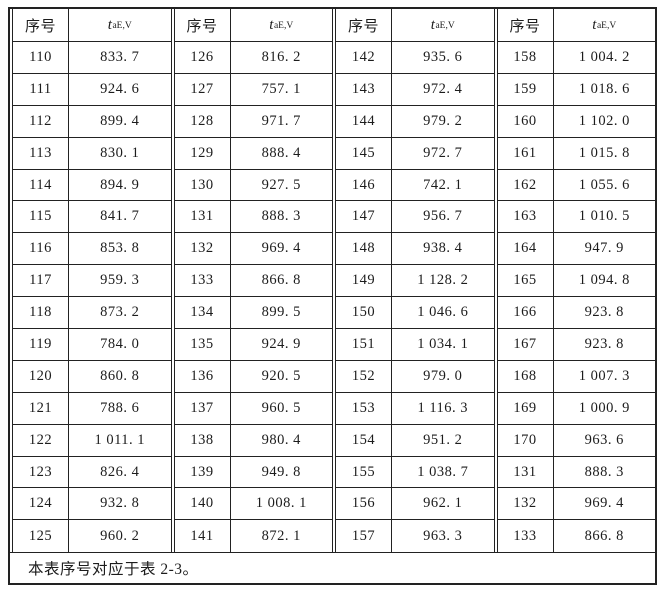 The height and width of the screenshot is (591, 663). I want to click on serial-cell: 136, so click(202, 376).